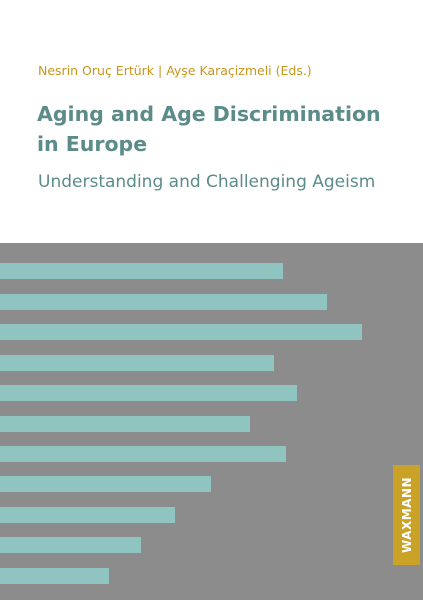  I want to click on title-line: Aging and Age Discrimination, so click(209, 114).